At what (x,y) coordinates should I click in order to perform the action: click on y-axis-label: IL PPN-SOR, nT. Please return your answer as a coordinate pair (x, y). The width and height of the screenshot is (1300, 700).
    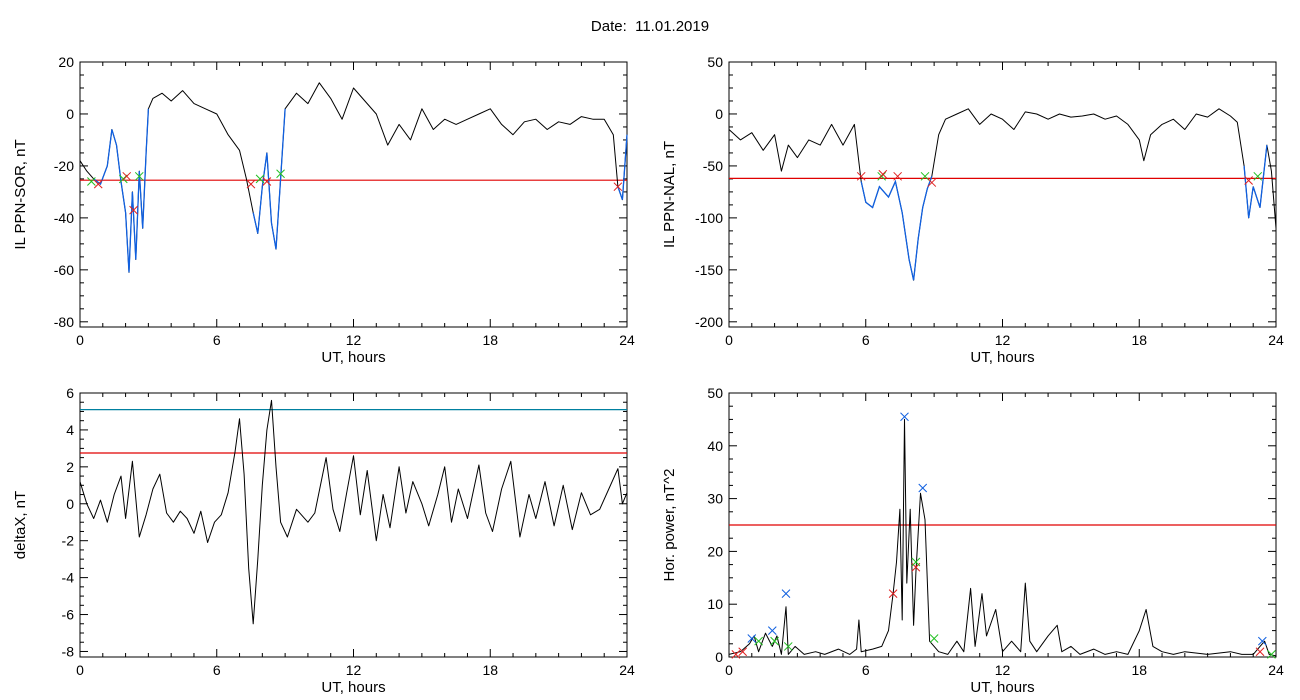
    Looking at the image, I should click on (20, 194).